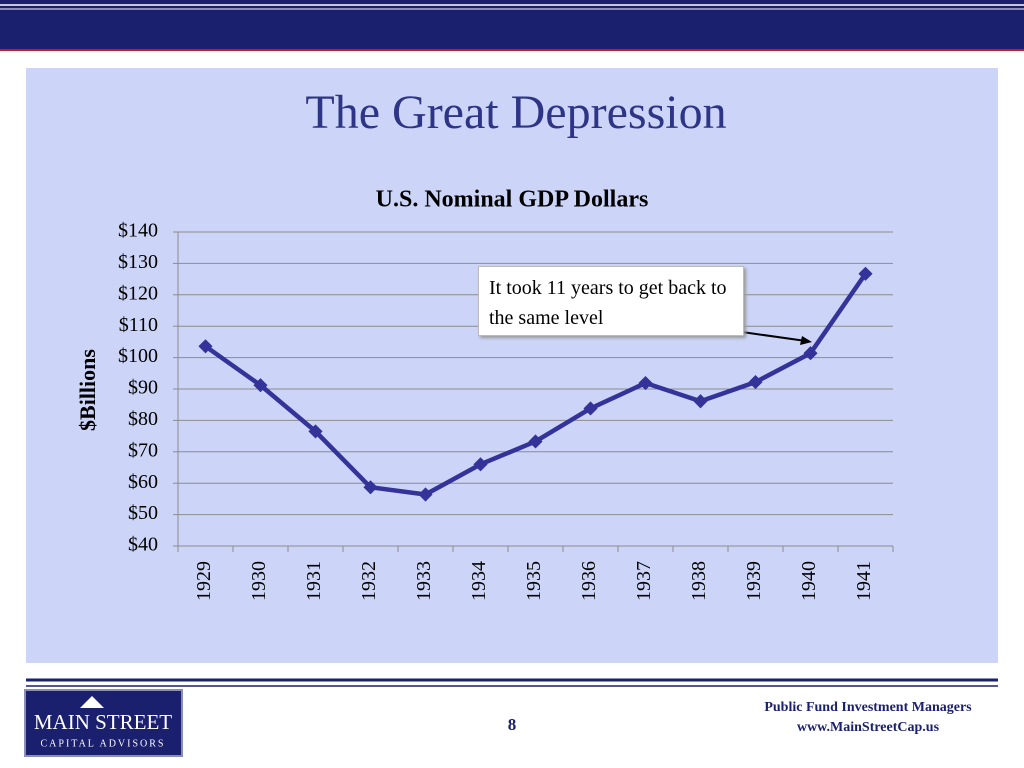 The height and width of the screenshot is (768, 1024). I want to click on annotation-arrowhead, so click(806, 340).